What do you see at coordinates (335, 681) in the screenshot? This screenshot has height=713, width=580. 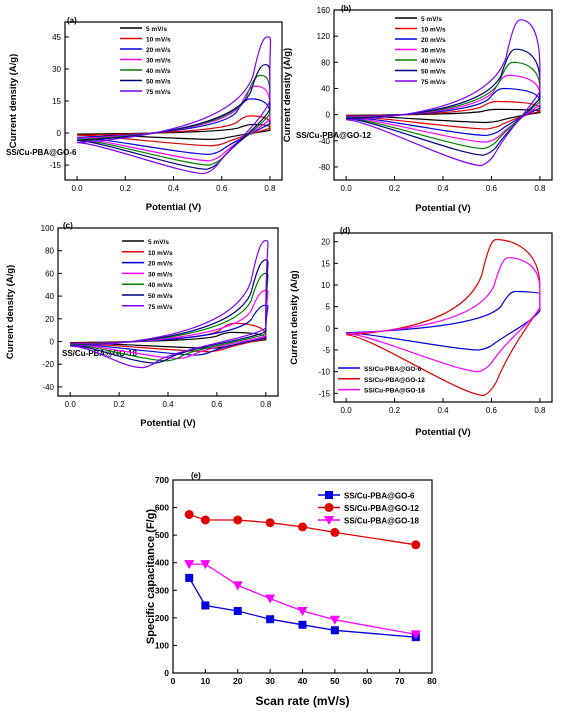 I see `x-tick-label: 50` at bounding box center [335, 681].